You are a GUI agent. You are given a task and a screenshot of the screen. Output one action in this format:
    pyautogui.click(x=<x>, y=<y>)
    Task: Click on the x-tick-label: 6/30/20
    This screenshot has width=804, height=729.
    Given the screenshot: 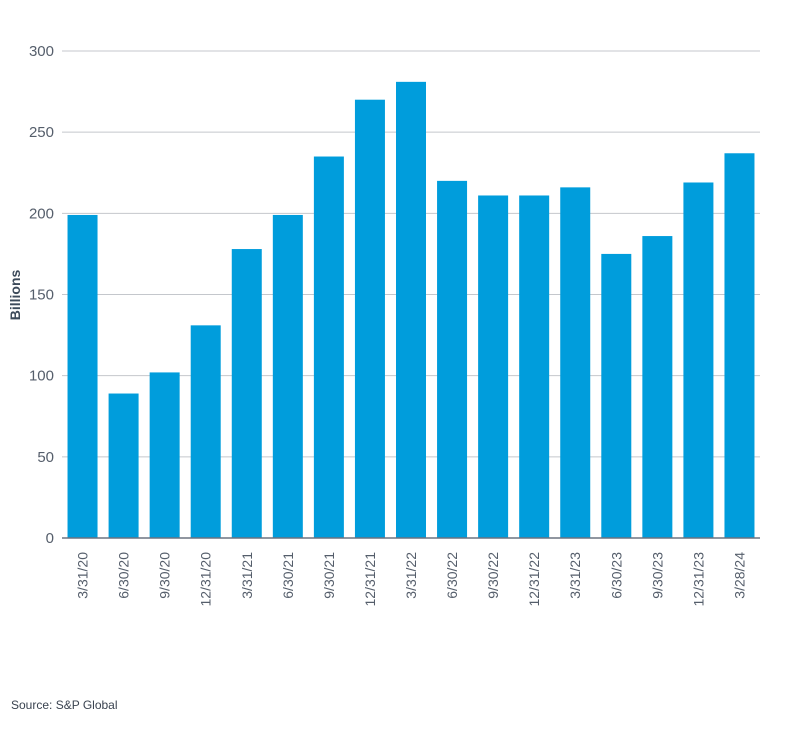 What is the action you would take?
    pyautogui.click(x=124, y=575)
    